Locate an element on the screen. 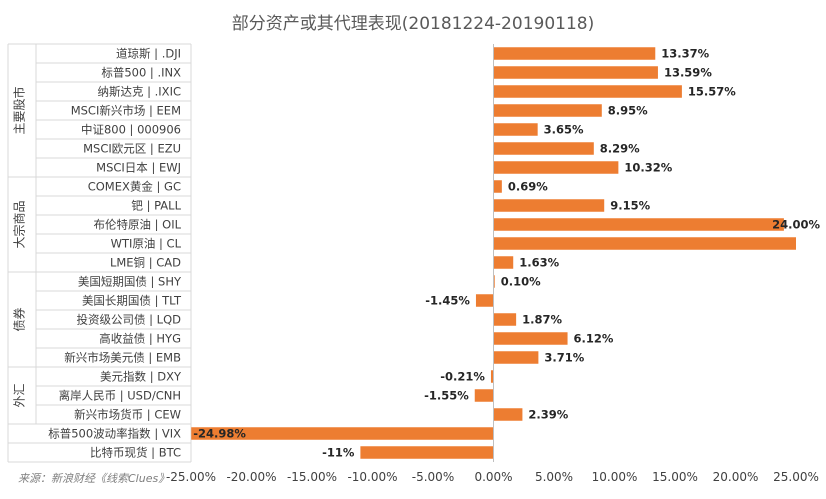 This screenshot has height=499, width=826. data-label-20: -24.98% is located at coordinates (219, 434).